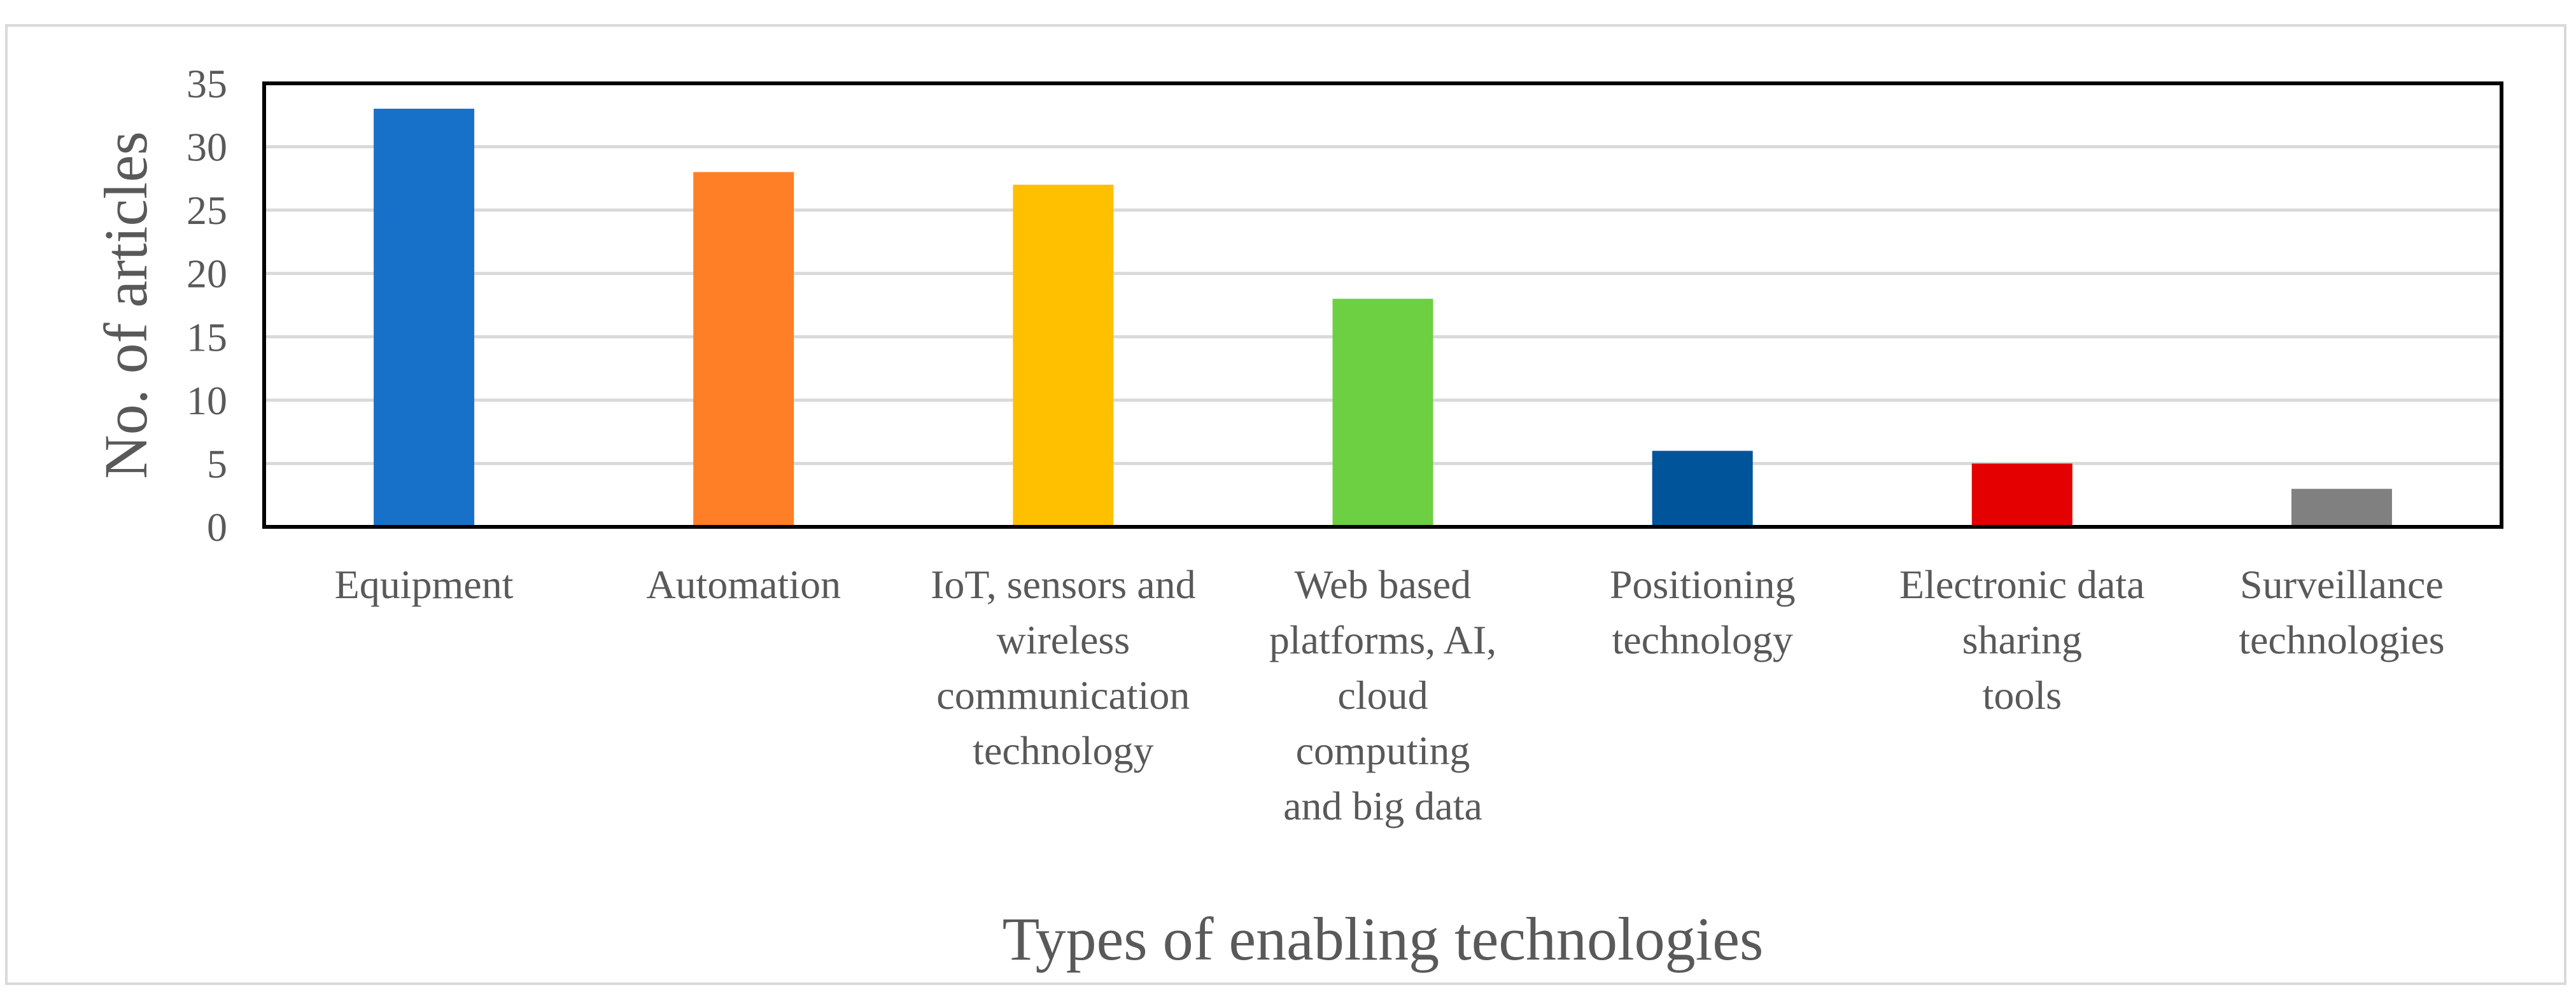 This screenshot has width=2576, height=1006. What do you see at coordinates (1703, 612) in the screenshot?
I see `x-category-label-5: Positioning technology` at bounding box center [1703, 612].